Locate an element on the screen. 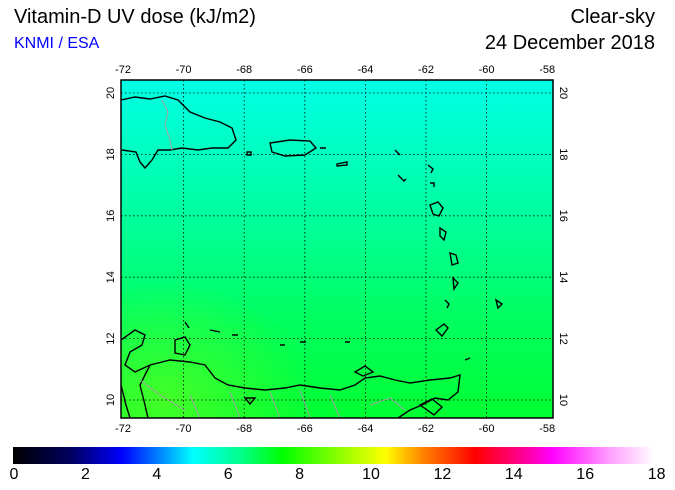 The image size is (675, 490). map-title: Vitamin-D UV dose (kJ/m2) is located at coordinates (135, 17).